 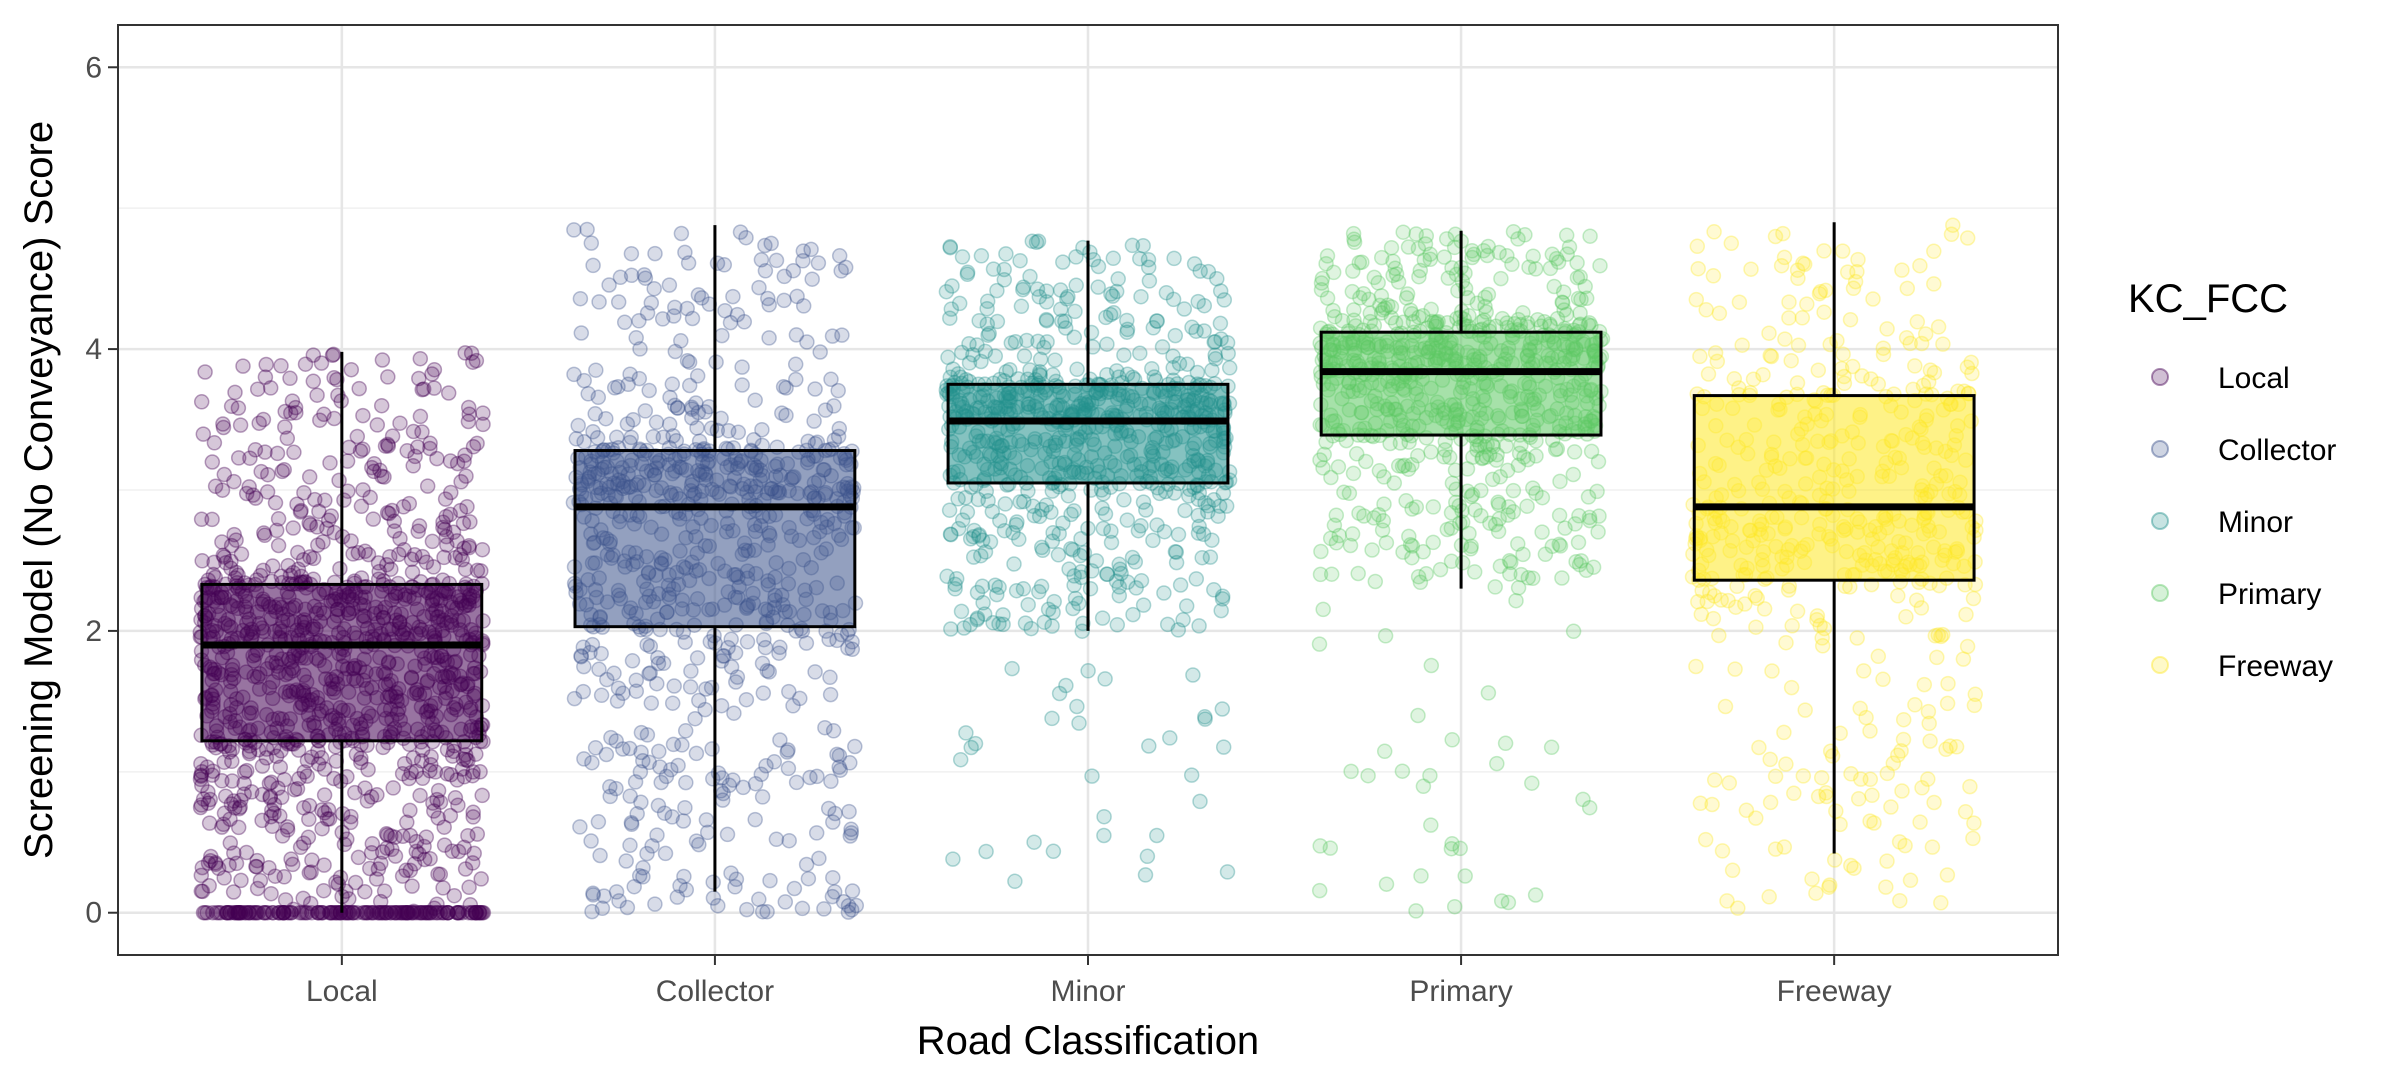 What do you see at coordinates (2254, 378) in the screenshot?
I see `legend-label: Local` at bounding box center [2254, 378].